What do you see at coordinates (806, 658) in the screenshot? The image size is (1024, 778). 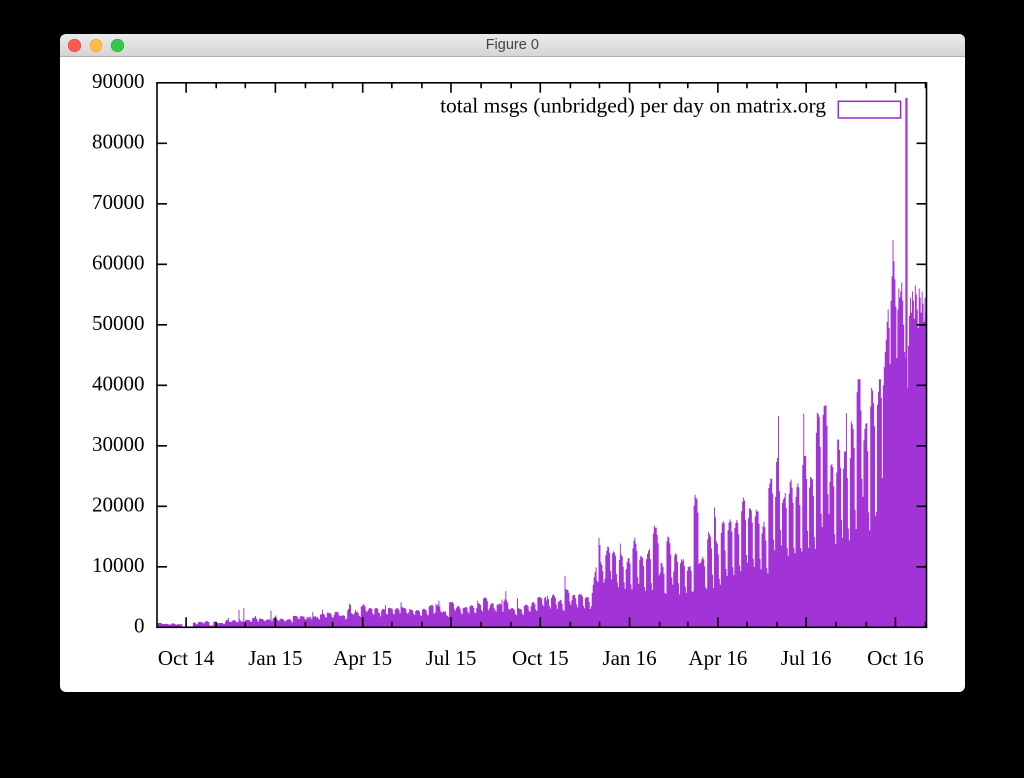 I see `svg-text: Jul 16` at bounding box center [806, 658].